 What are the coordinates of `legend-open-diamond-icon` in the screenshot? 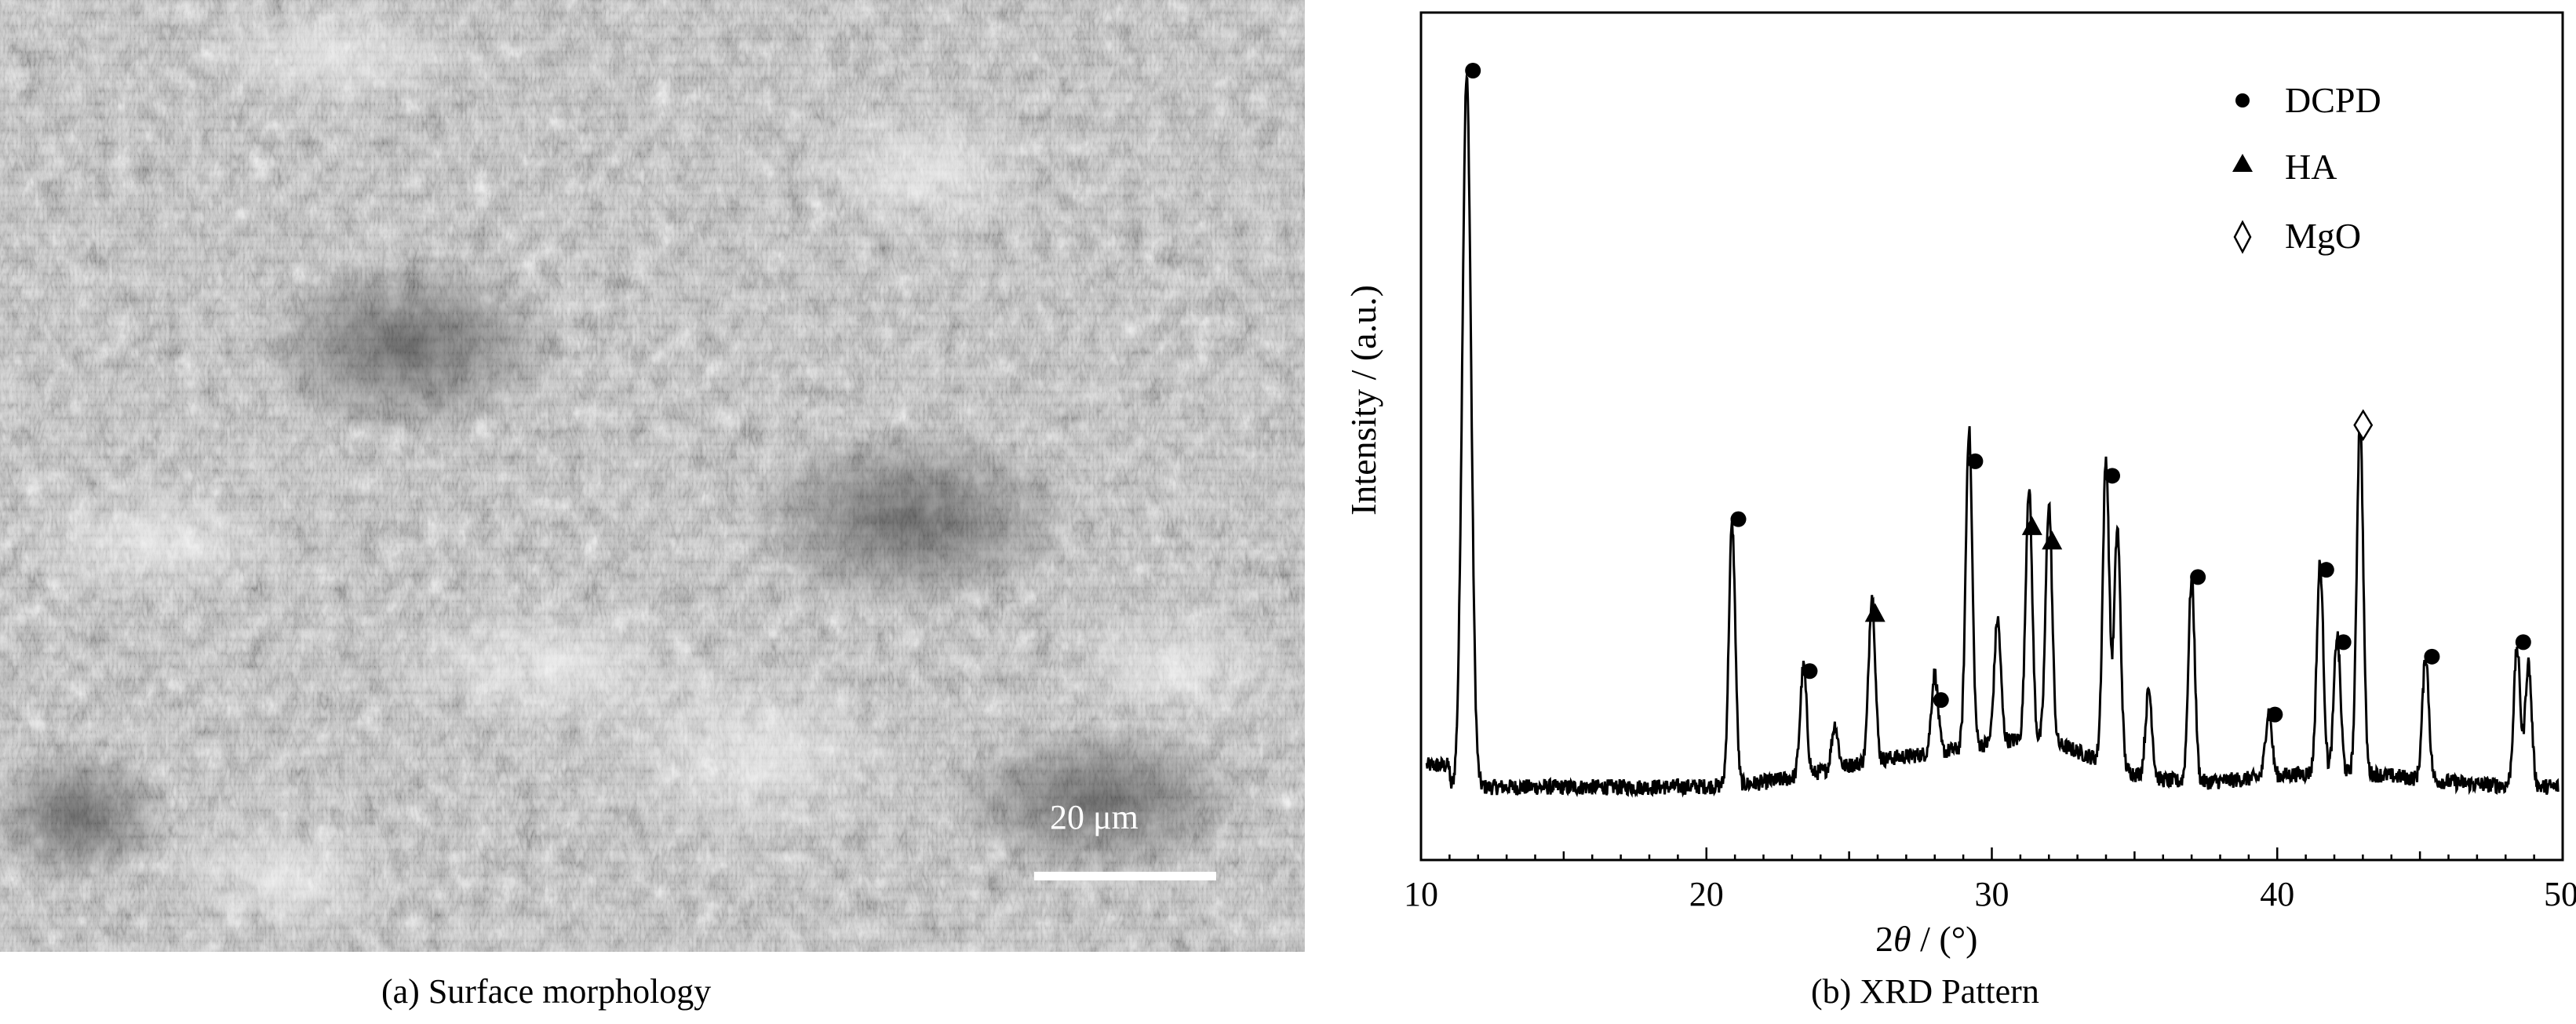 It's located at (2242, 237).